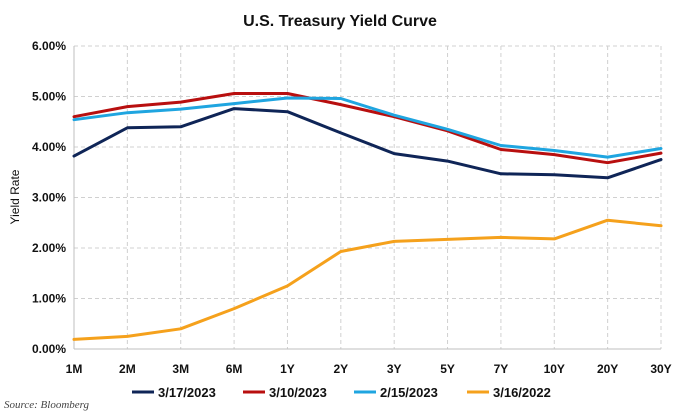  Describe the element at coordinates (340, 21) in the screenshot. I see `chart-title: U.S. Treasury Yield Curve` at that location.